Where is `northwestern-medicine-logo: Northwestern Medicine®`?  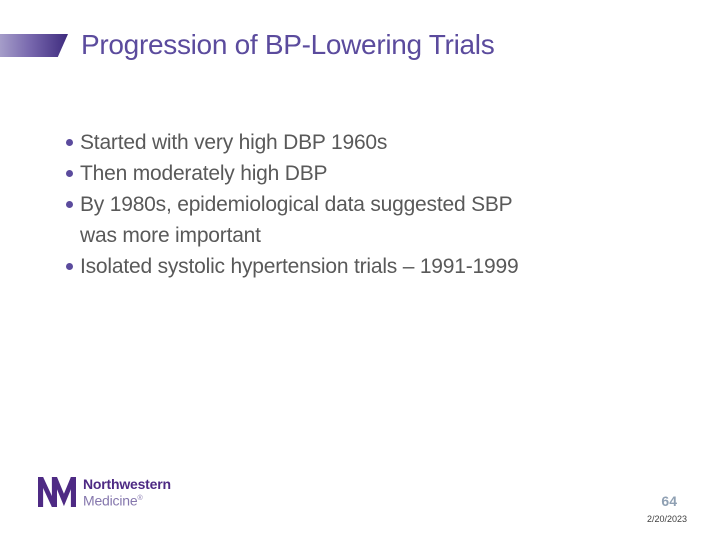
northwestern-medicine-logo: Northwestern Medicine® is located at coordinates (104, 492).